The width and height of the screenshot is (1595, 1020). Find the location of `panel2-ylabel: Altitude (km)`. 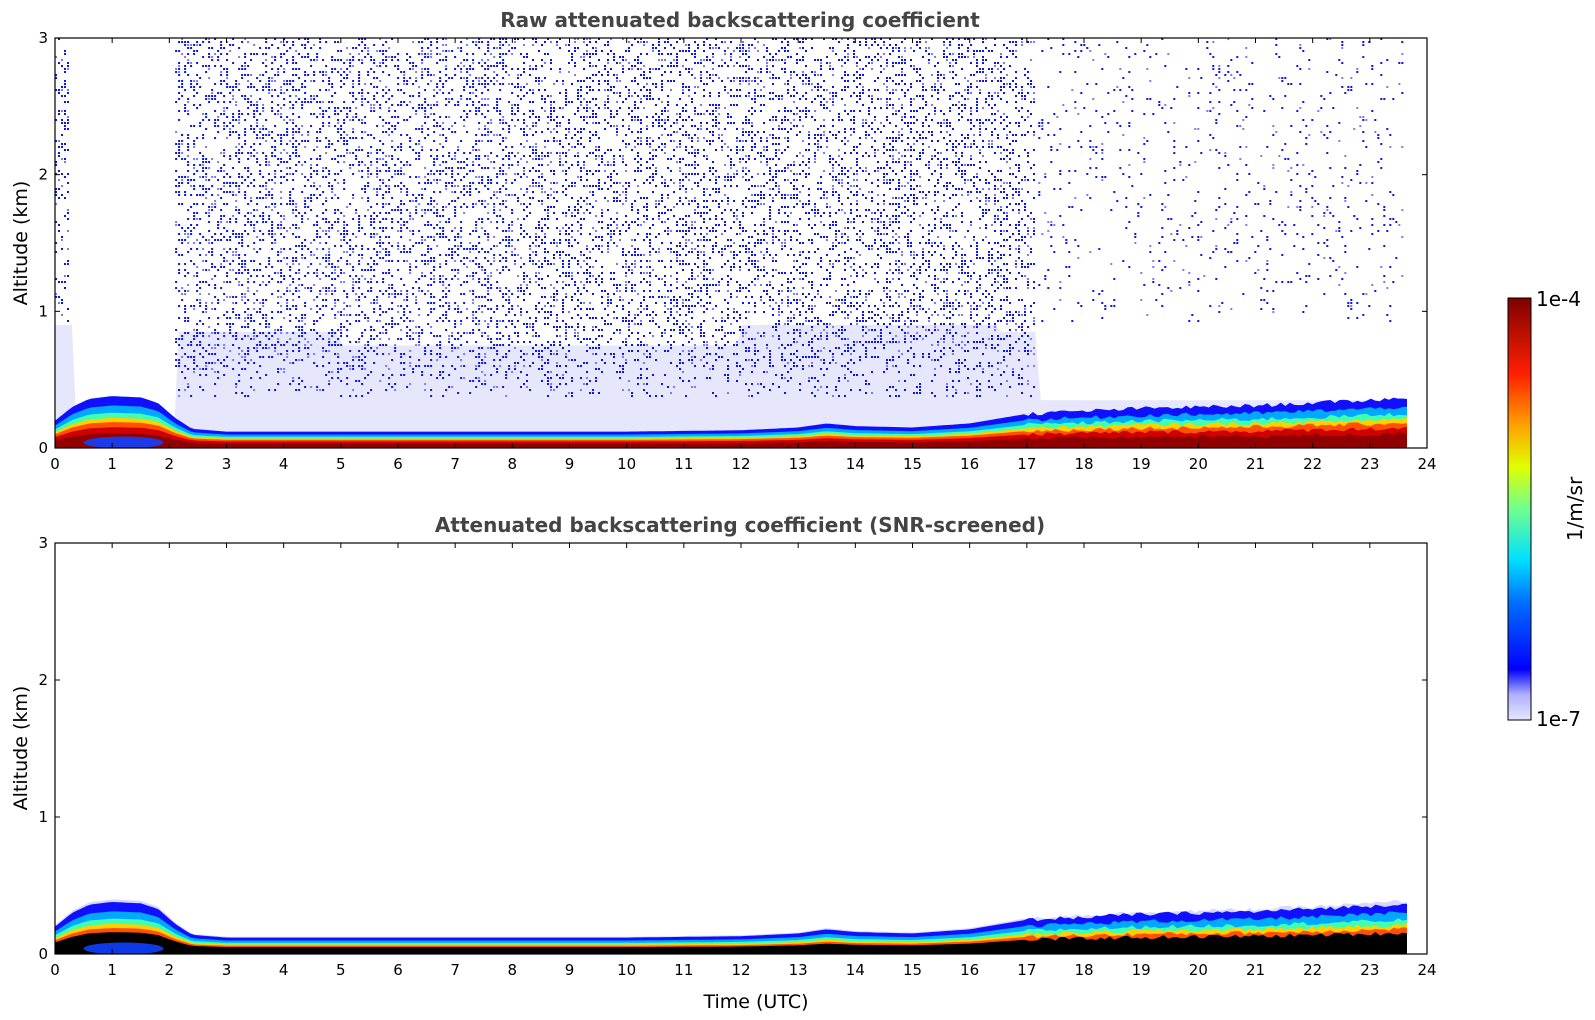

panel2-ylabel: Altitude (km) is located at coordinates (21, 748).